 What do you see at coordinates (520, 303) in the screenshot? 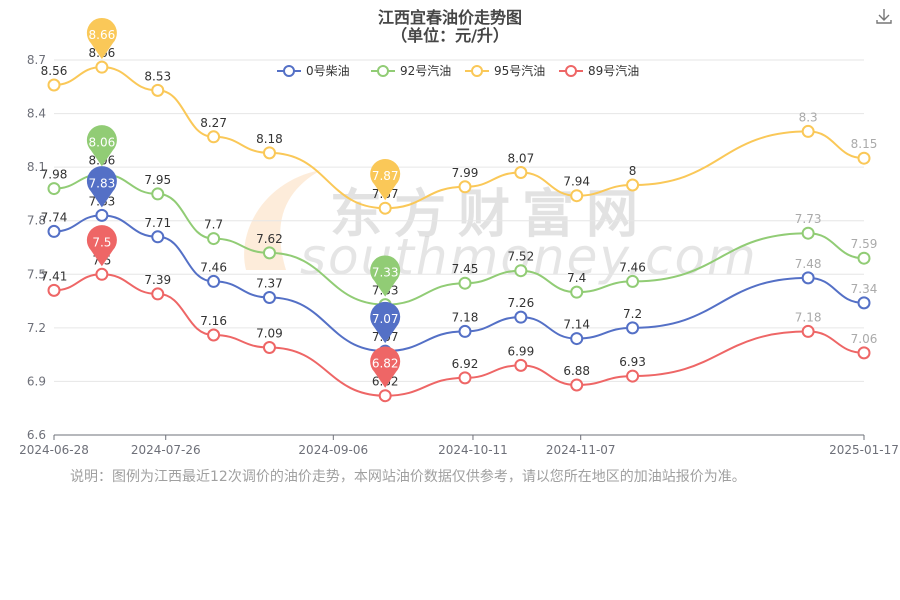
I see `data-label: 7.26` at bounding box center [520, 303].